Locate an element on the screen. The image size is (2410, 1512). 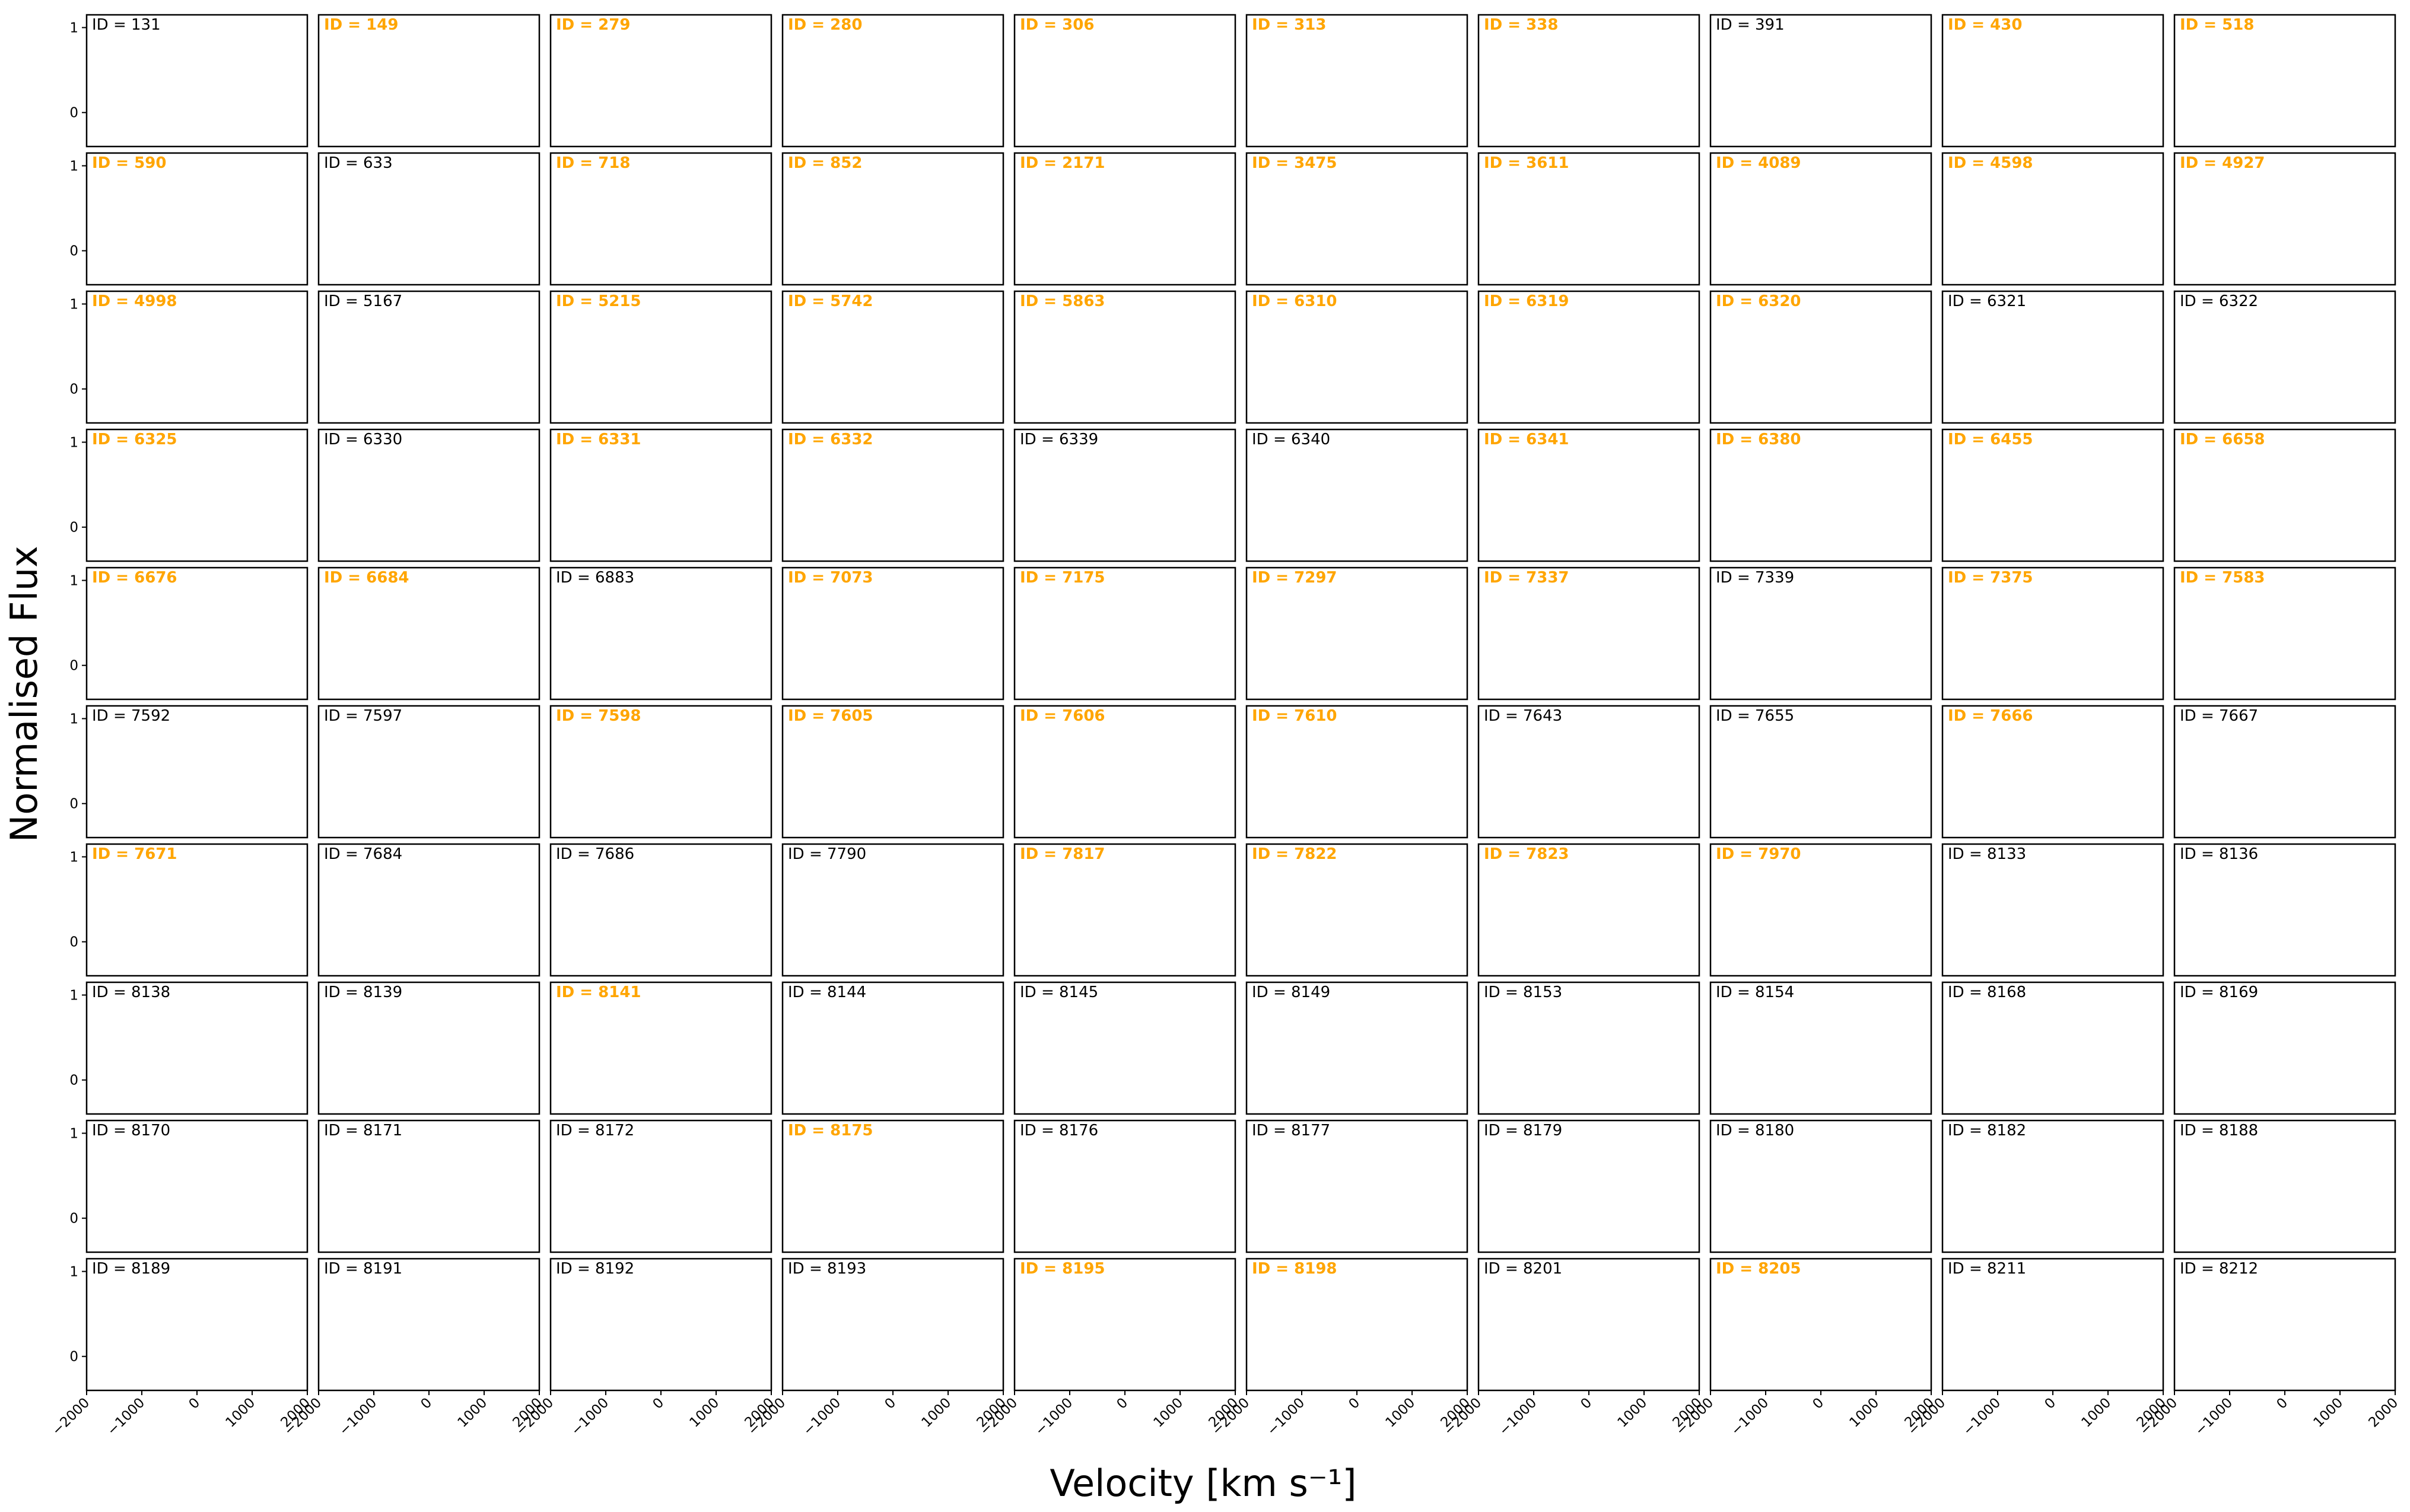
panel-id-label: ID = 7684 is located at coordinates (363, 854).